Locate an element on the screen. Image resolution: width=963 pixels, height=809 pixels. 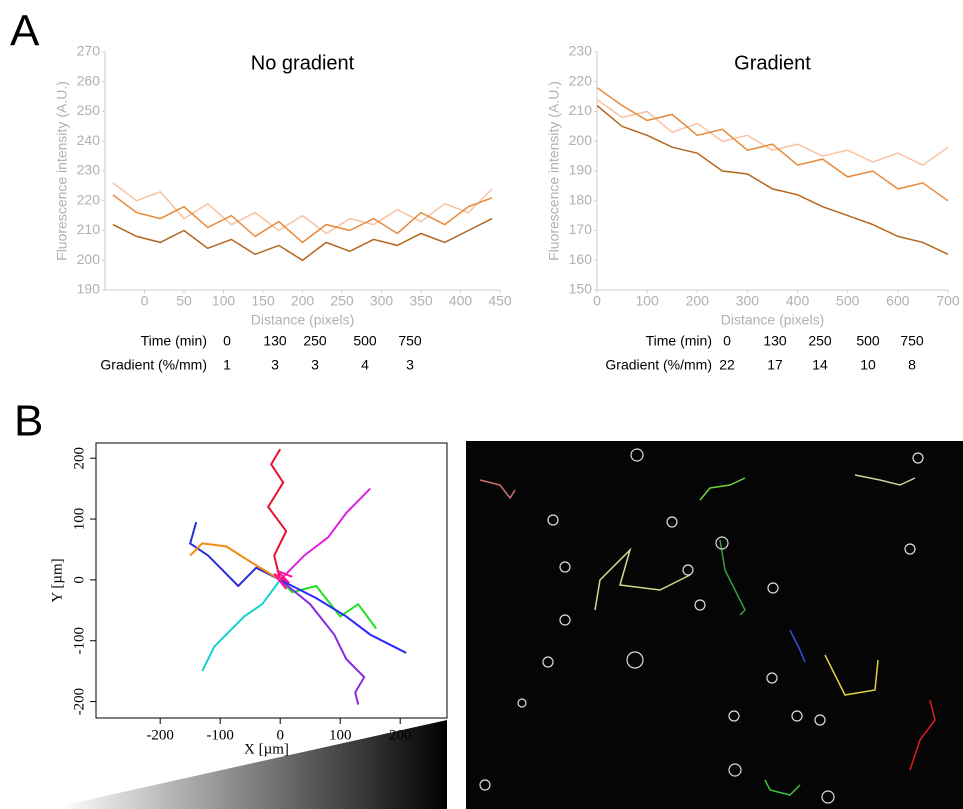
x-tick-label: 450 is located at coordinates (500, 301).